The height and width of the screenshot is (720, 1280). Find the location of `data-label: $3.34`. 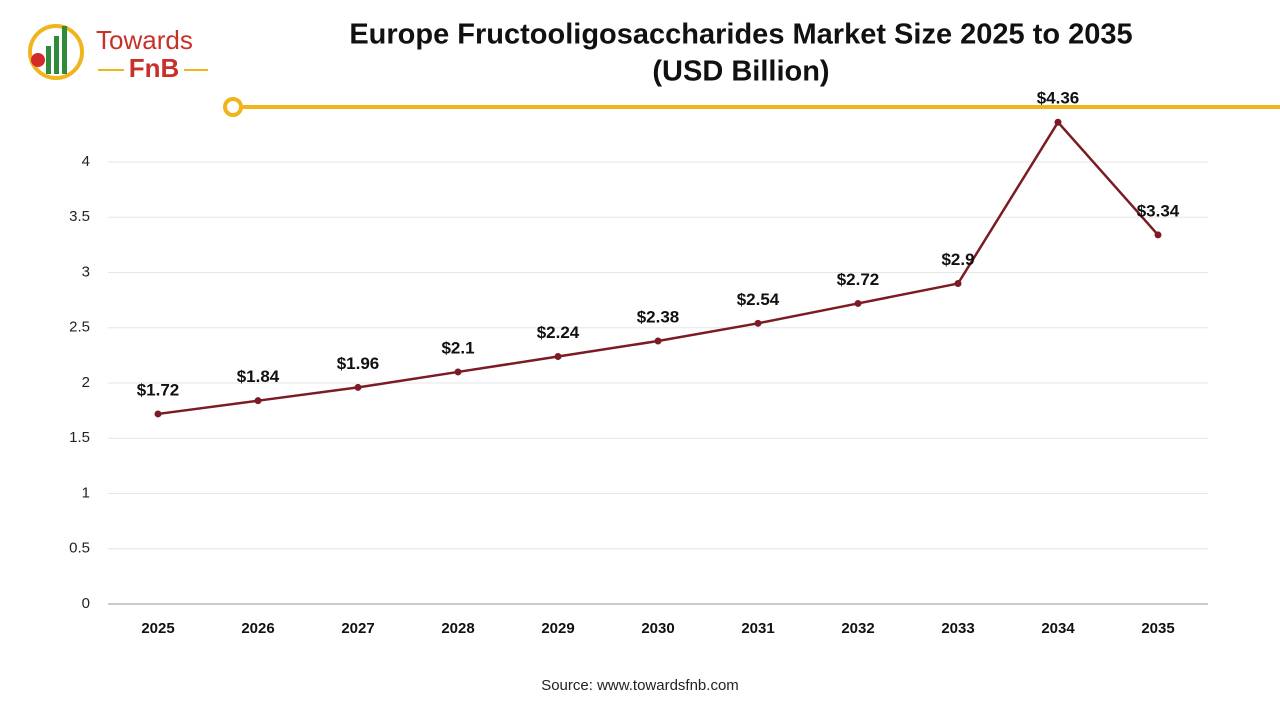

data-label: $3.34 is located at coordinates (1158, 210).